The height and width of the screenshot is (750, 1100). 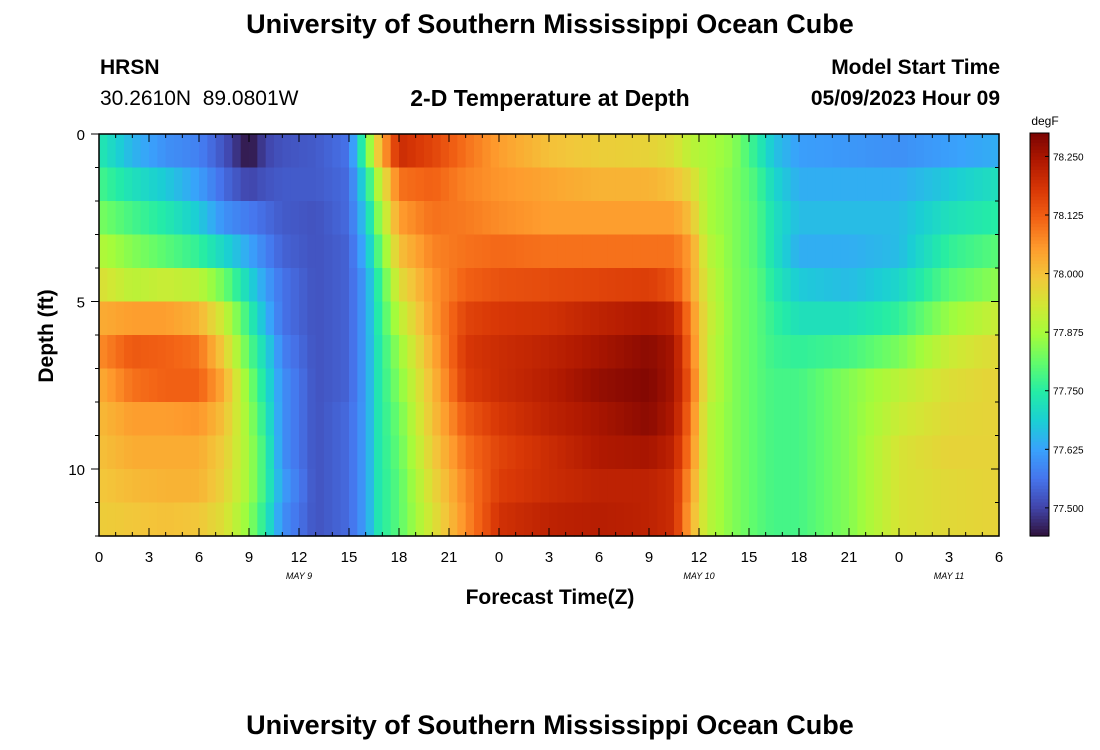 What do you see at coordinates (499, 557) in the screenshot?
I see `x-tick-label: 0` at bounding box center [499, 557].